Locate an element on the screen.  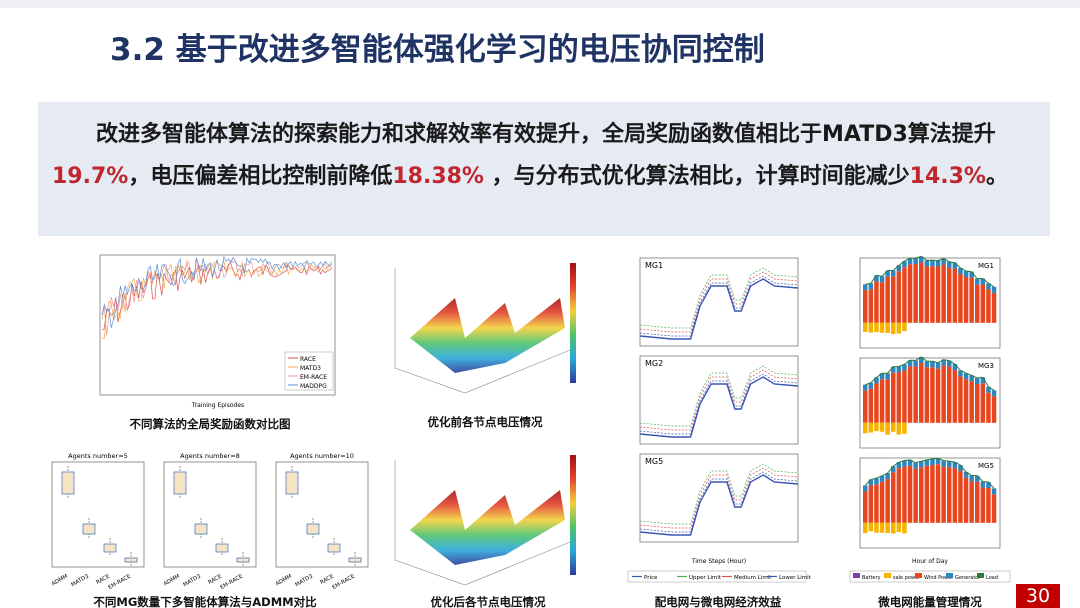
panel-title: Agents number=5 is located at coordinates (98, 456).